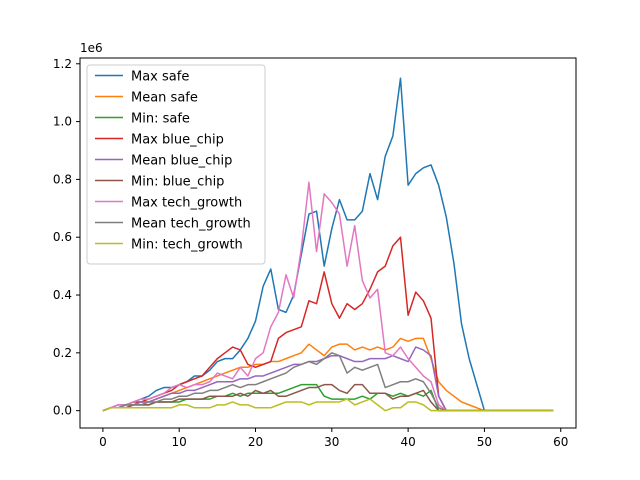 The image size is (640, 480). I want to click on x-tick-label: 60, so click(560, 442).